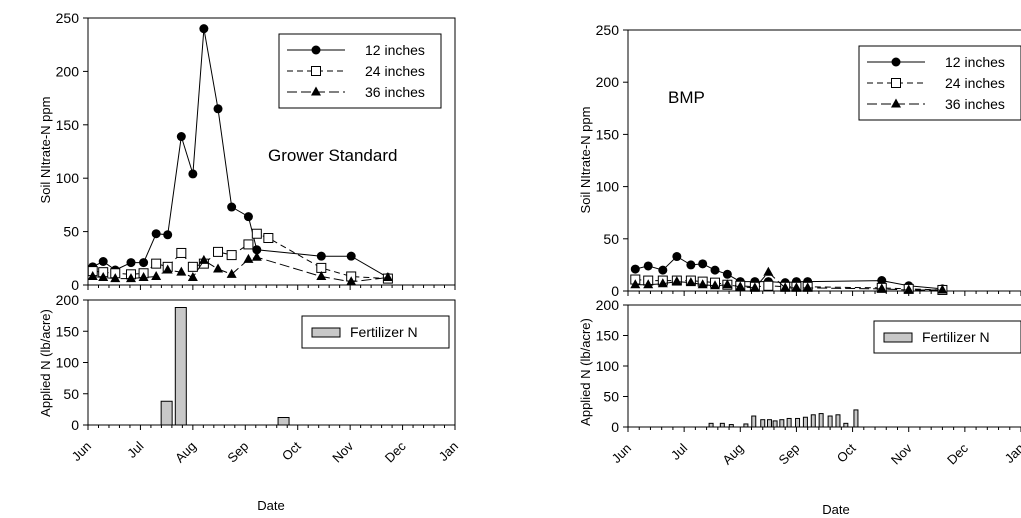 The width and height of the screenshot is (1021, 518). What do you see at coordinates (270, 505) in the screenshot?
I see `x-axis-label-date-left: Date` at bounding box center [270, 505].